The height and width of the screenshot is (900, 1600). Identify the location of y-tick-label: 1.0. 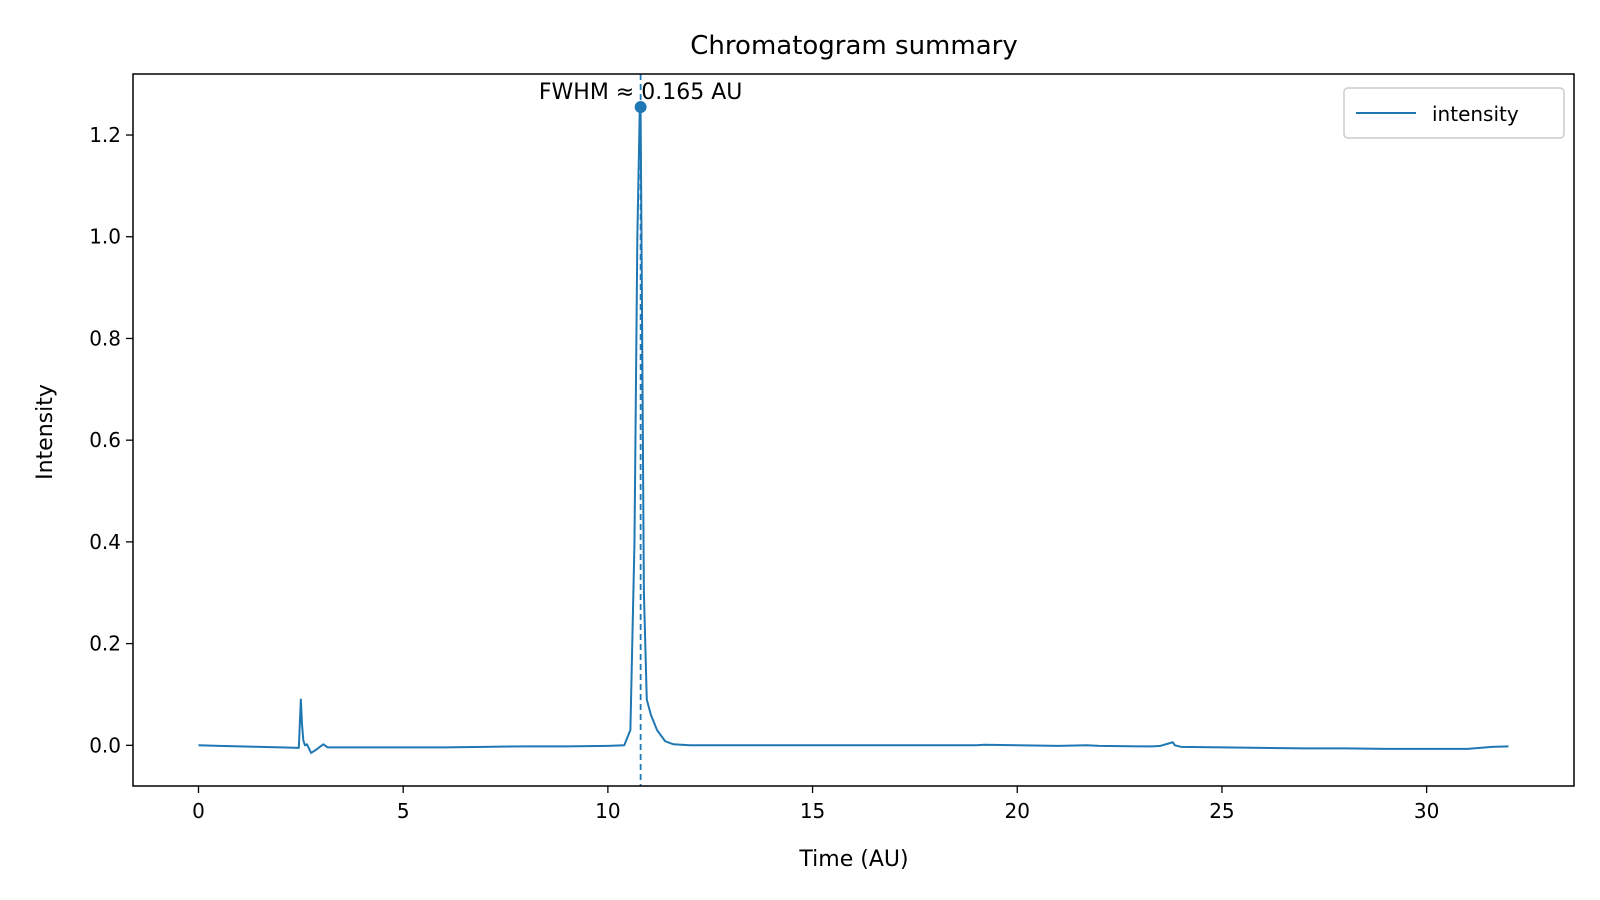
(105, 237).